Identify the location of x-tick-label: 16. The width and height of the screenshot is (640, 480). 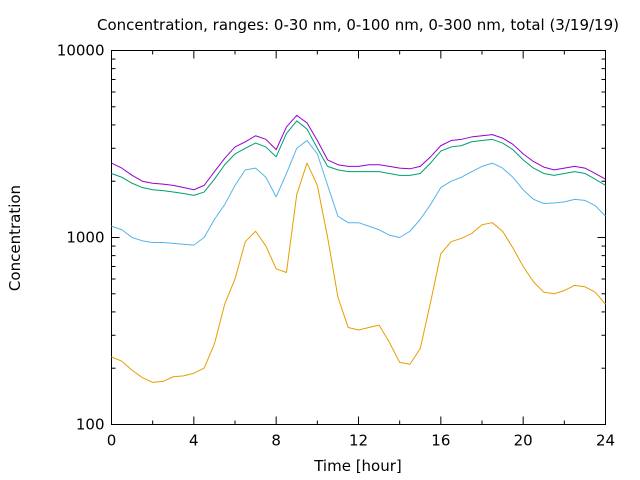
(440, 441).